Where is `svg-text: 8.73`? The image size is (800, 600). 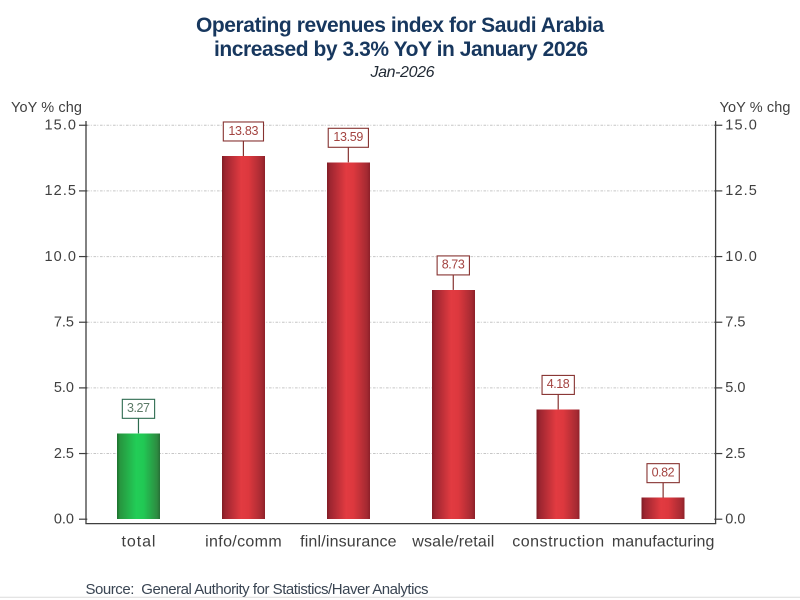 svg-text: 8.73 is located at coordinates (453, 265).